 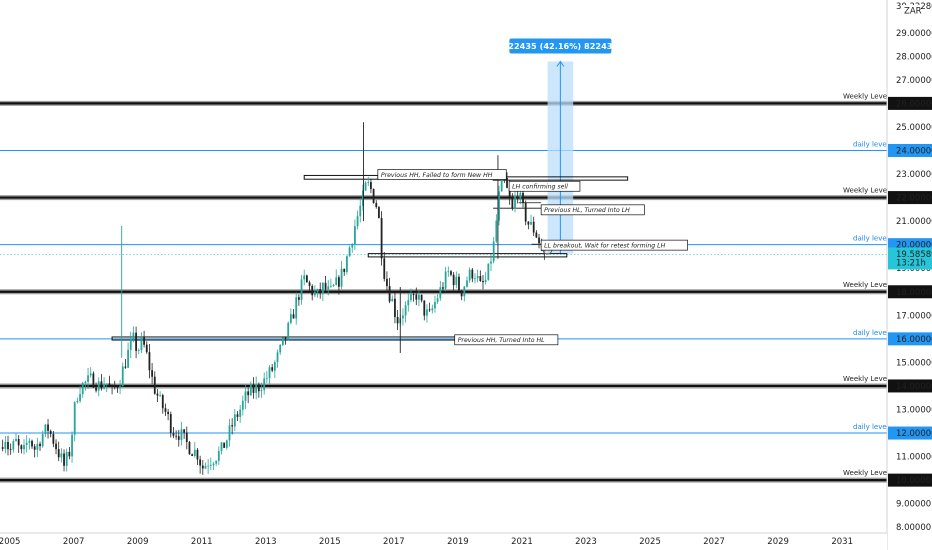 I want to click on price-tick-label: 23.00000, so click(x=914, y=175).